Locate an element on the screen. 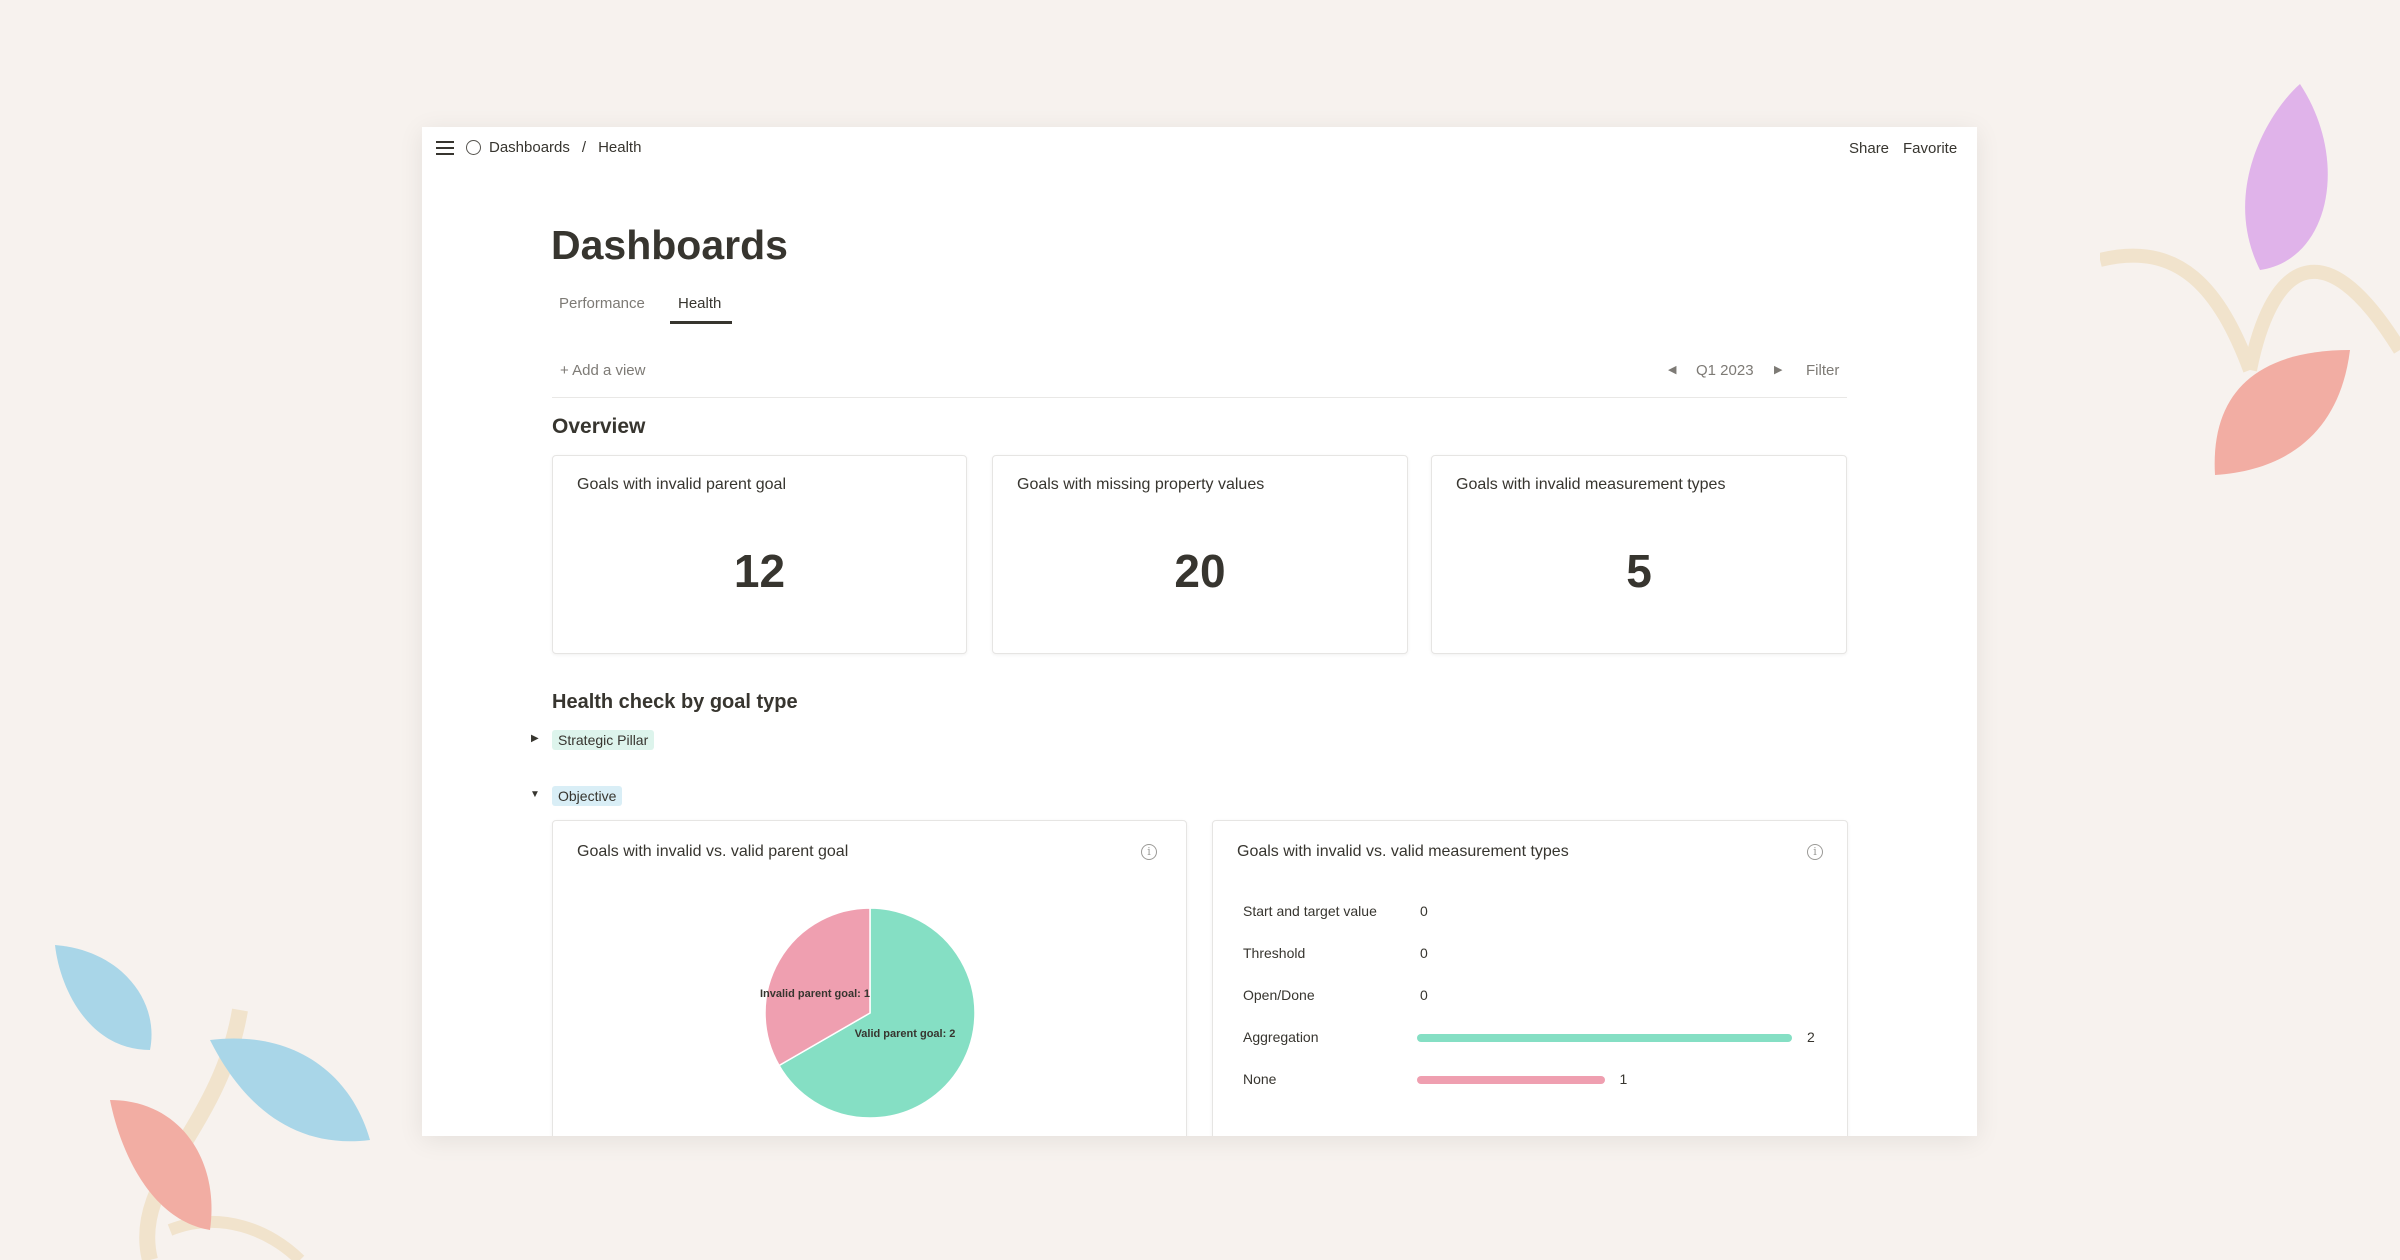  stat-title: Goals with invalid parent goal is located at coordinates (682, 484).